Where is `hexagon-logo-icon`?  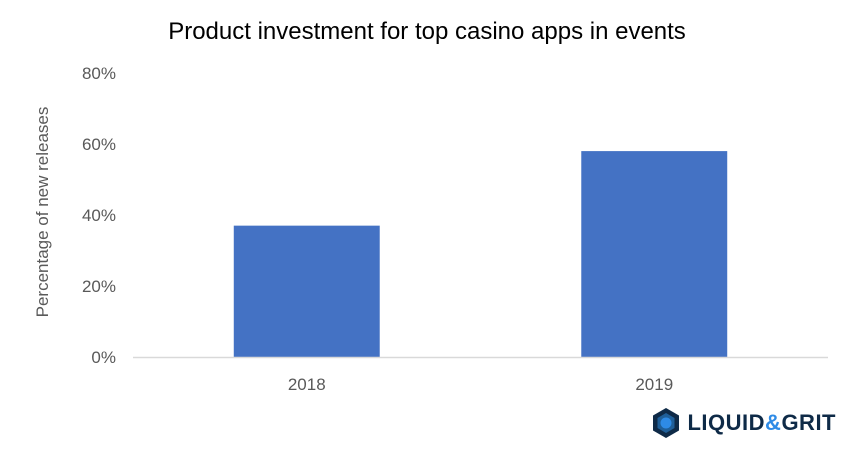 hexagon-logo-icon is located at coordinates (666, 423).